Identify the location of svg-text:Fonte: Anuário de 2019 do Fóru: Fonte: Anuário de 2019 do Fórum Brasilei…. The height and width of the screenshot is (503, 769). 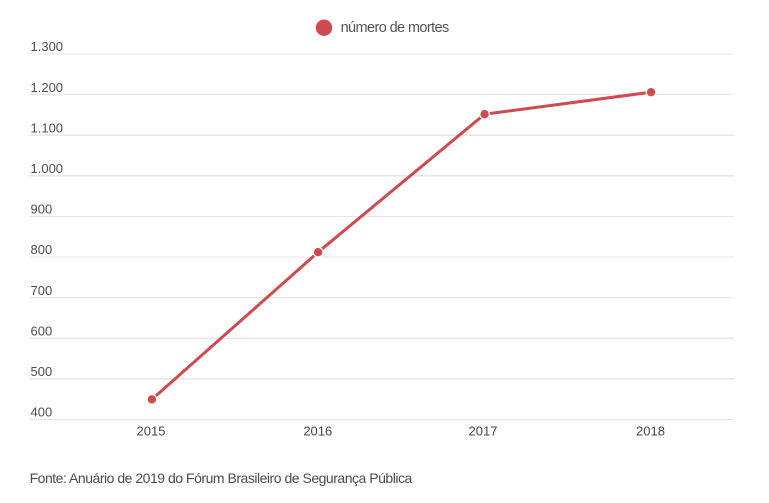
(221, 478).